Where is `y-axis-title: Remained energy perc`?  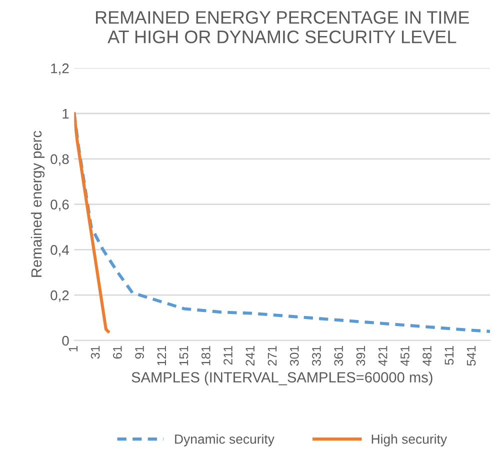 y-axis-title: Remained energy perc is located at coordinates (37, 203).